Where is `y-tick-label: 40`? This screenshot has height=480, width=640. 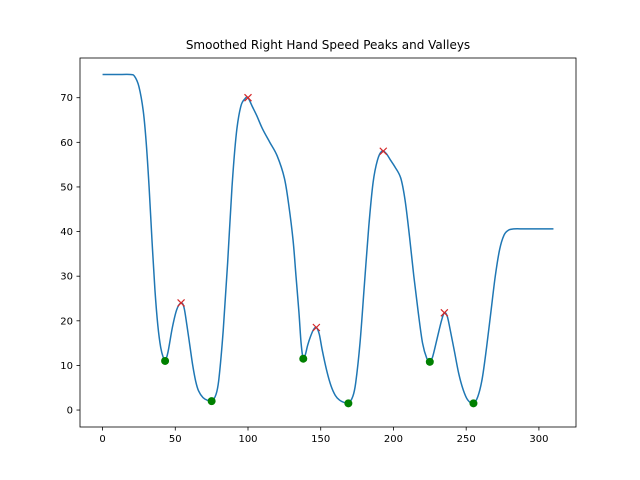
y-tick-label: 40 is located at coordinates (66, 232).